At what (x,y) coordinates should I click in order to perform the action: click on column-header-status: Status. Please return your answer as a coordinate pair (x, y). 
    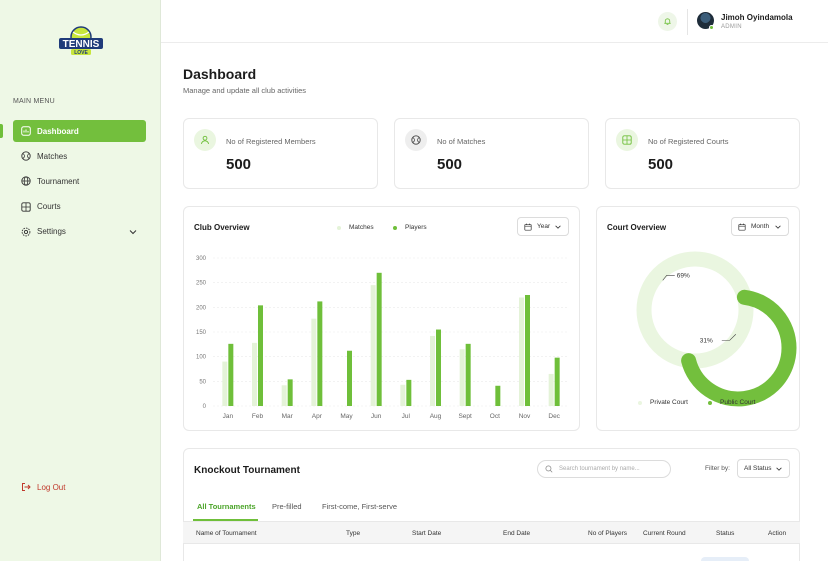
    Looking at the image, I should click on (725, 533).